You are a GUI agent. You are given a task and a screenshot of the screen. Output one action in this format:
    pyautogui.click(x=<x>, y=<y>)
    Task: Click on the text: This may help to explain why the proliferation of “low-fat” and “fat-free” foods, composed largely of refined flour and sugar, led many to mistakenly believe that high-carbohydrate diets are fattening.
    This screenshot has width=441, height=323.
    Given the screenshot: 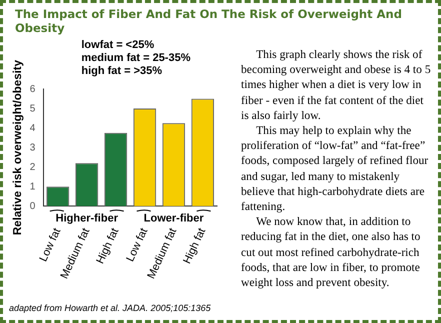 What is the action you would take?
    pyautogui.click(x=335, y=168)
    